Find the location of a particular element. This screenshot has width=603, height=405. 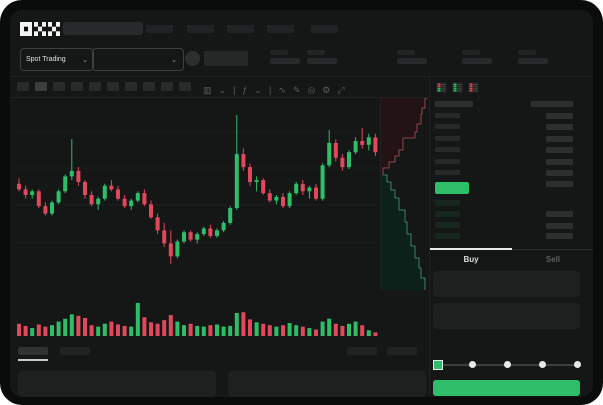

coin-avatar is located at coordinates (192, 58).